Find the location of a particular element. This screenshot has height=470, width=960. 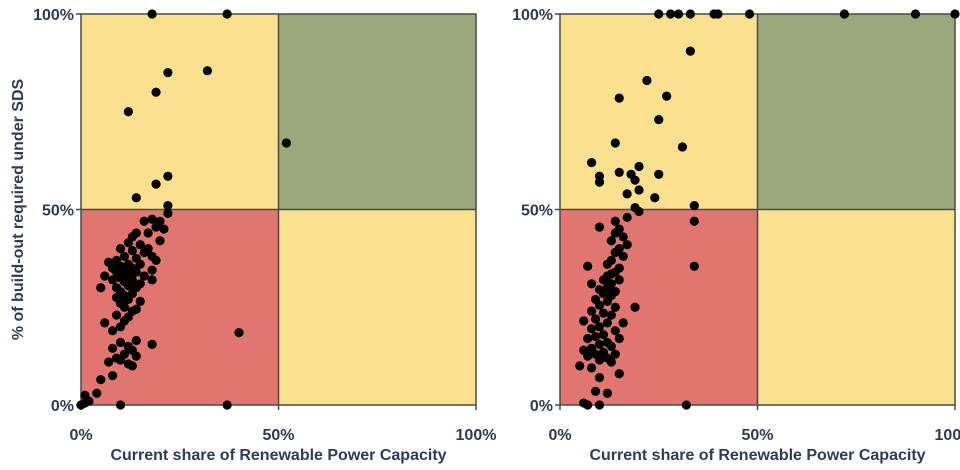

x-tick-label: 0% is located at coordinates (80, 435).